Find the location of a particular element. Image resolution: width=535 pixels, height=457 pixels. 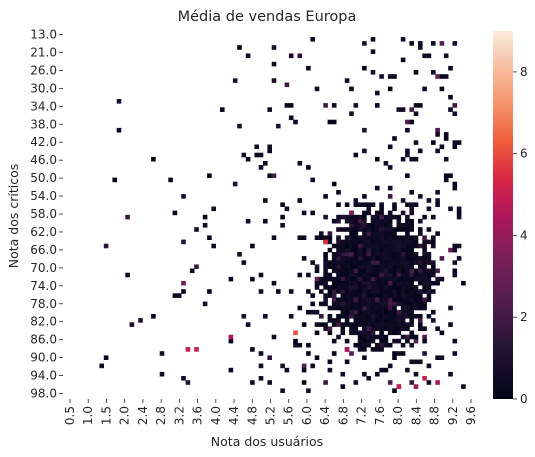

y-tick-label: 94.0 is located at coordinates (43, 376).